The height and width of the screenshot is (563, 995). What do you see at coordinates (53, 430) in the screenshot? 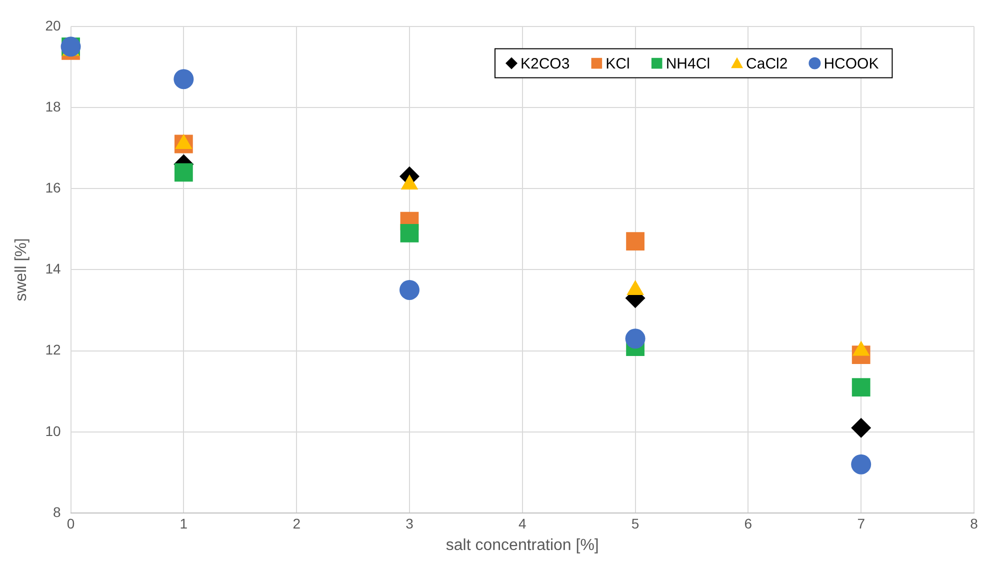
I see `y-tick-label: 10` at bounding box center [53, 430].